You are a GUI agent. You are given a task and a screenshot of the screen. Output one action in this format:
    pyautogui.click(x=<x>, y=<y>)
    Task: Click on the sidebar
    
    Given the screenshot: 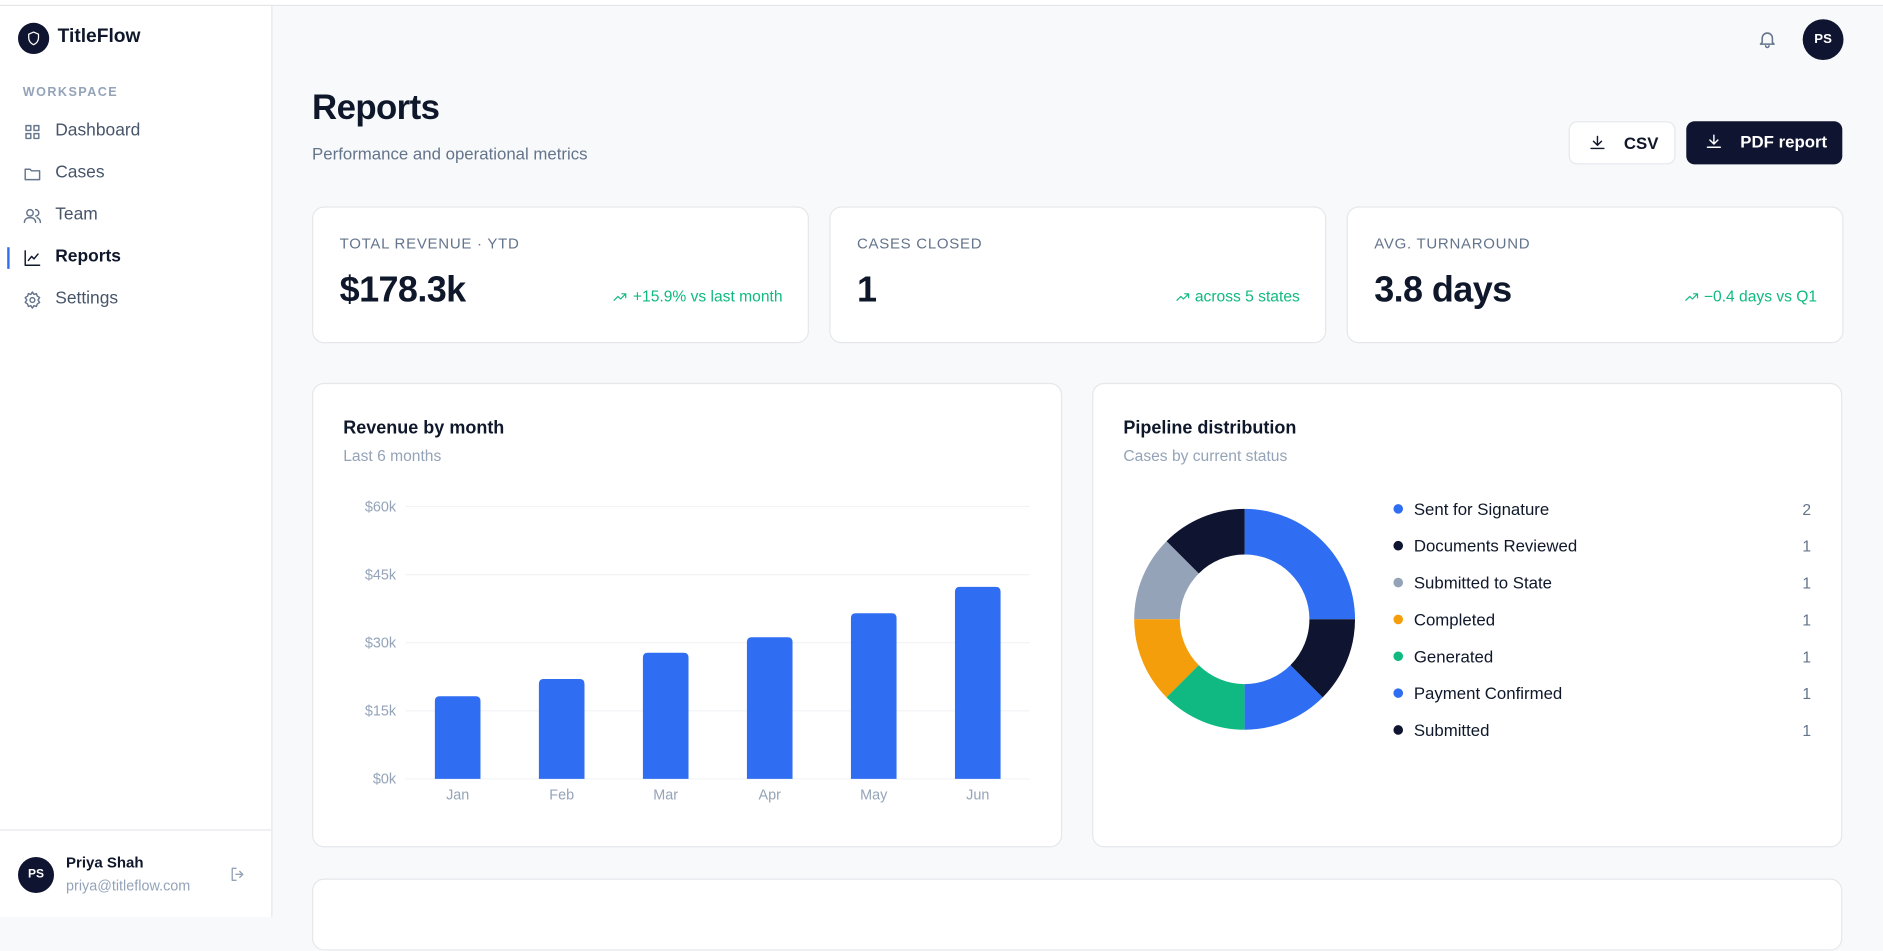 What is the action you would take?
    pyautogui.click(x=136, y=461)
    